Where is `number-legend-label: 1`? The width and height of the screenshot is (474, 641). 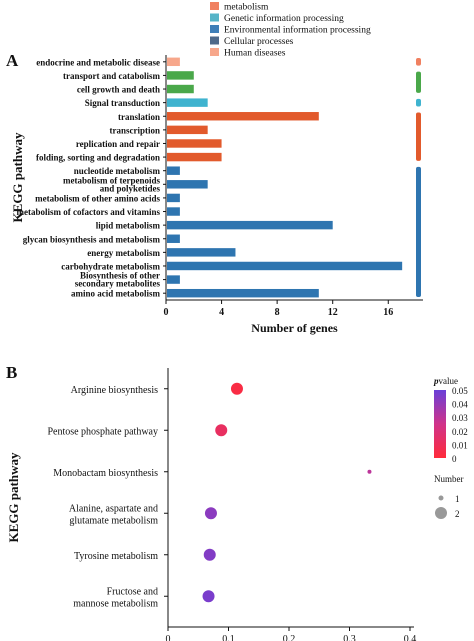
number-legend-label: 1 is located at coordinates (457, 499).